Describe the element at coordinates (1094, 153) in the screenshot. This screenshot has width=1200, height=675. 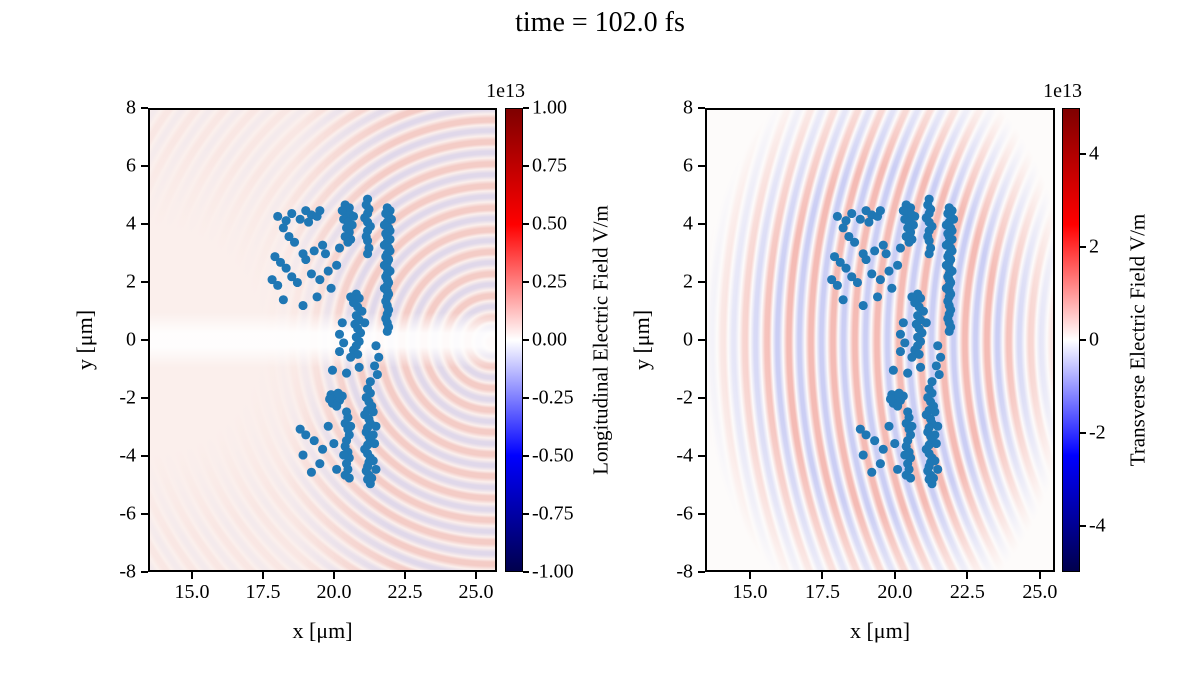
I see `colorbar-tick-label: 4` at that location.